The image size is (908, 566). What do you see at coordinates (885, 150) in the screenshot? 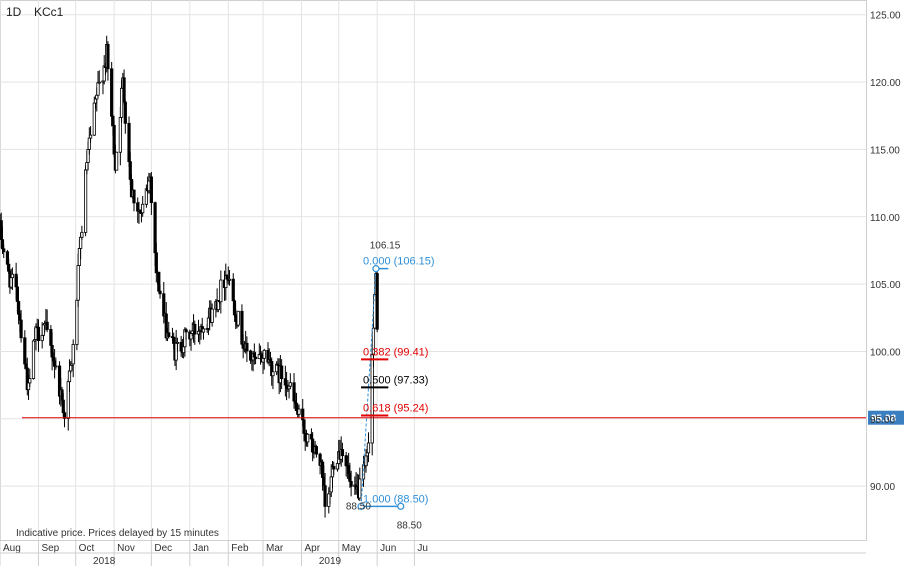
I see `y-tick-label: 115.00` at bounding box center [885, 150].